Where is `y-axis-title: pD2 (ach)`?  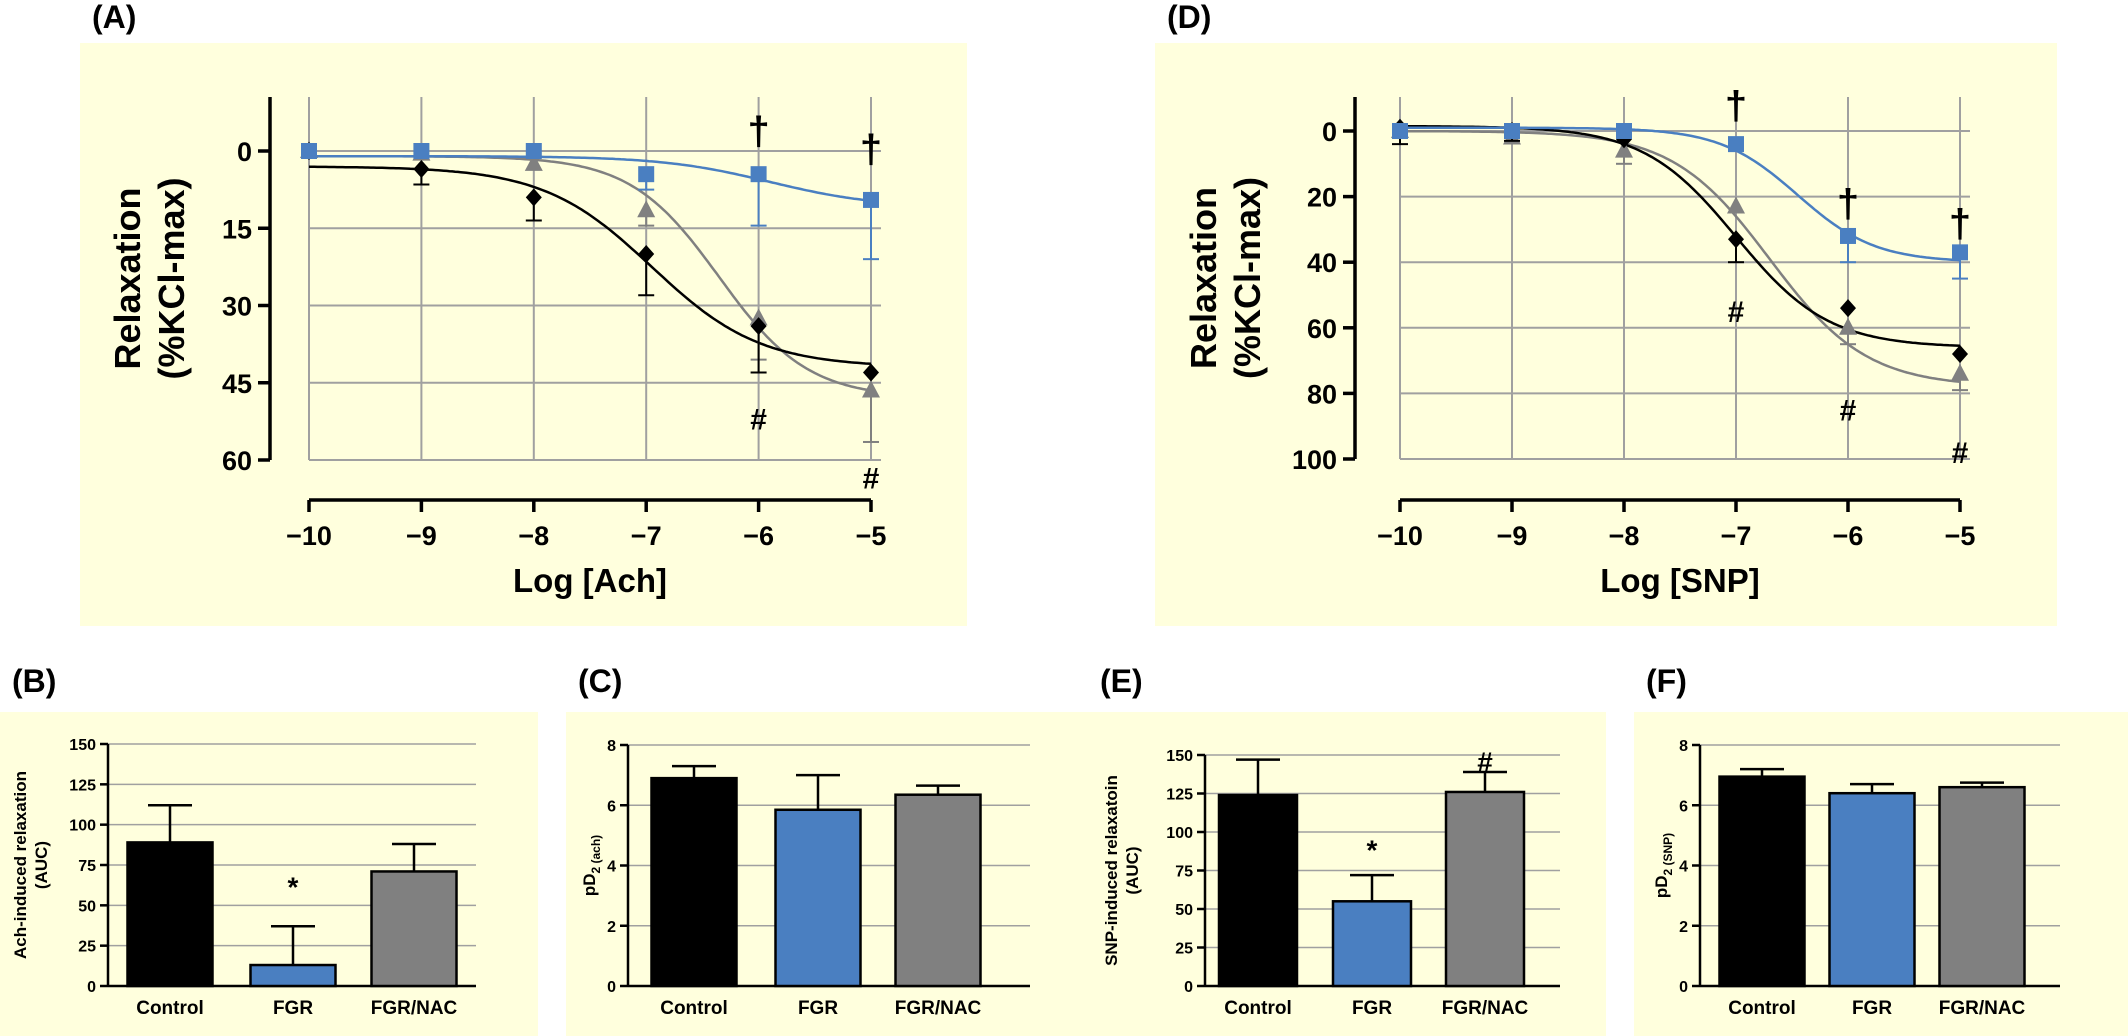
y-axis-title: pD2 (ach) is located at coordinates (591, 865).